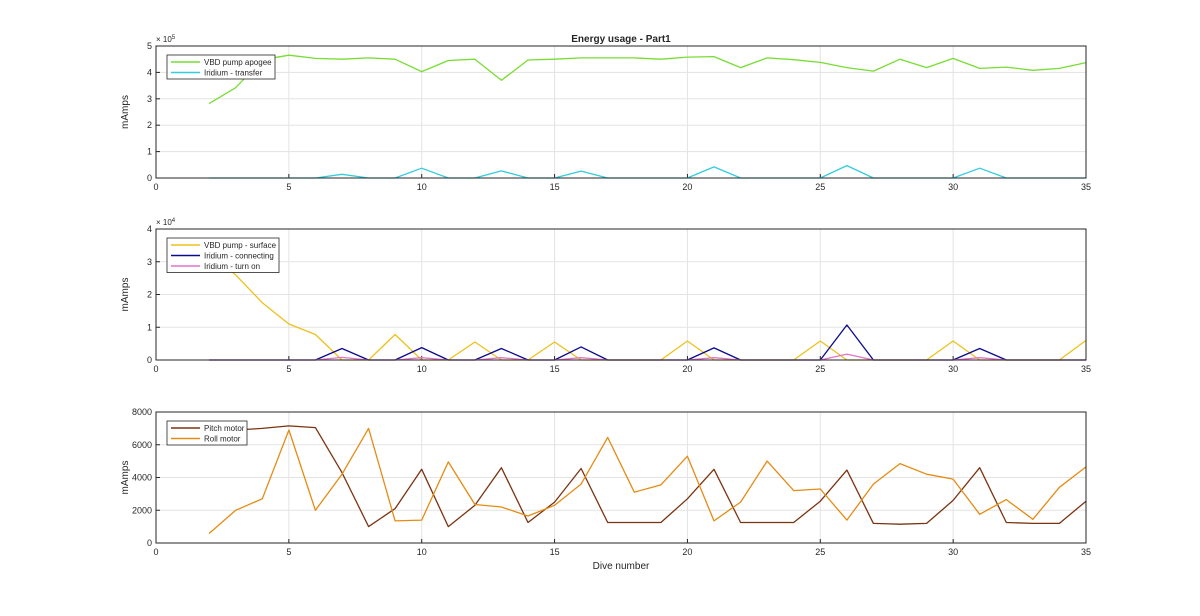  Describe the element at coordinates (149, 46) in the screenshot. I see `y-tick-label: 5` at that location.